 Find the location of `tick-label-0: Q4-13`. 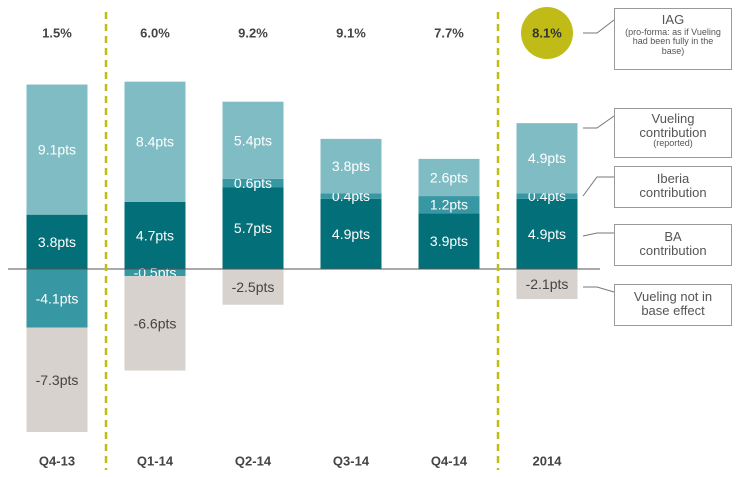

tick-label-0: Q4-13 is located at coordinates (57, 461).